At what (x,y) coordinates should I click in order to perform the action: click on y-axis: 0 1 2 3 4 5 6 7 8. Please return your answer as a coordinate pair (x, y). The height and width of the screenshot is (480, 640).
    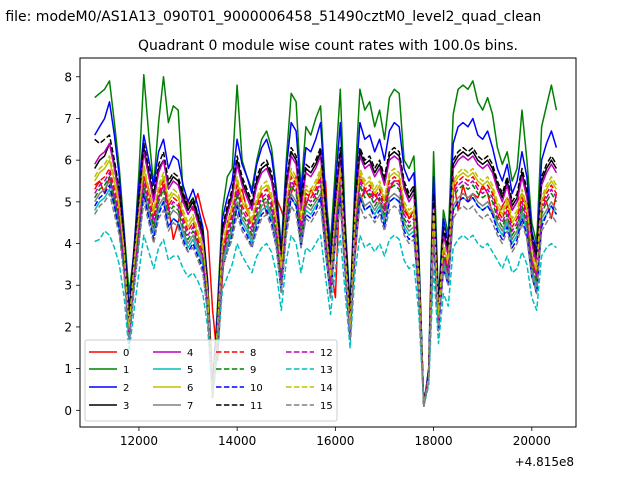
    Looking at the image, I should click on (72, 244).